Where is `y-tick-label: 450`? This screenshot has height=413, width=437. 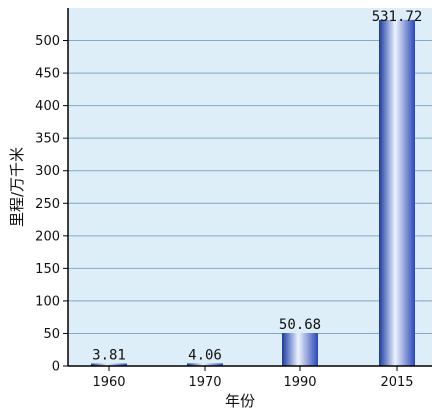
y-tick-label: 450 is located at coordinates (47, 74).